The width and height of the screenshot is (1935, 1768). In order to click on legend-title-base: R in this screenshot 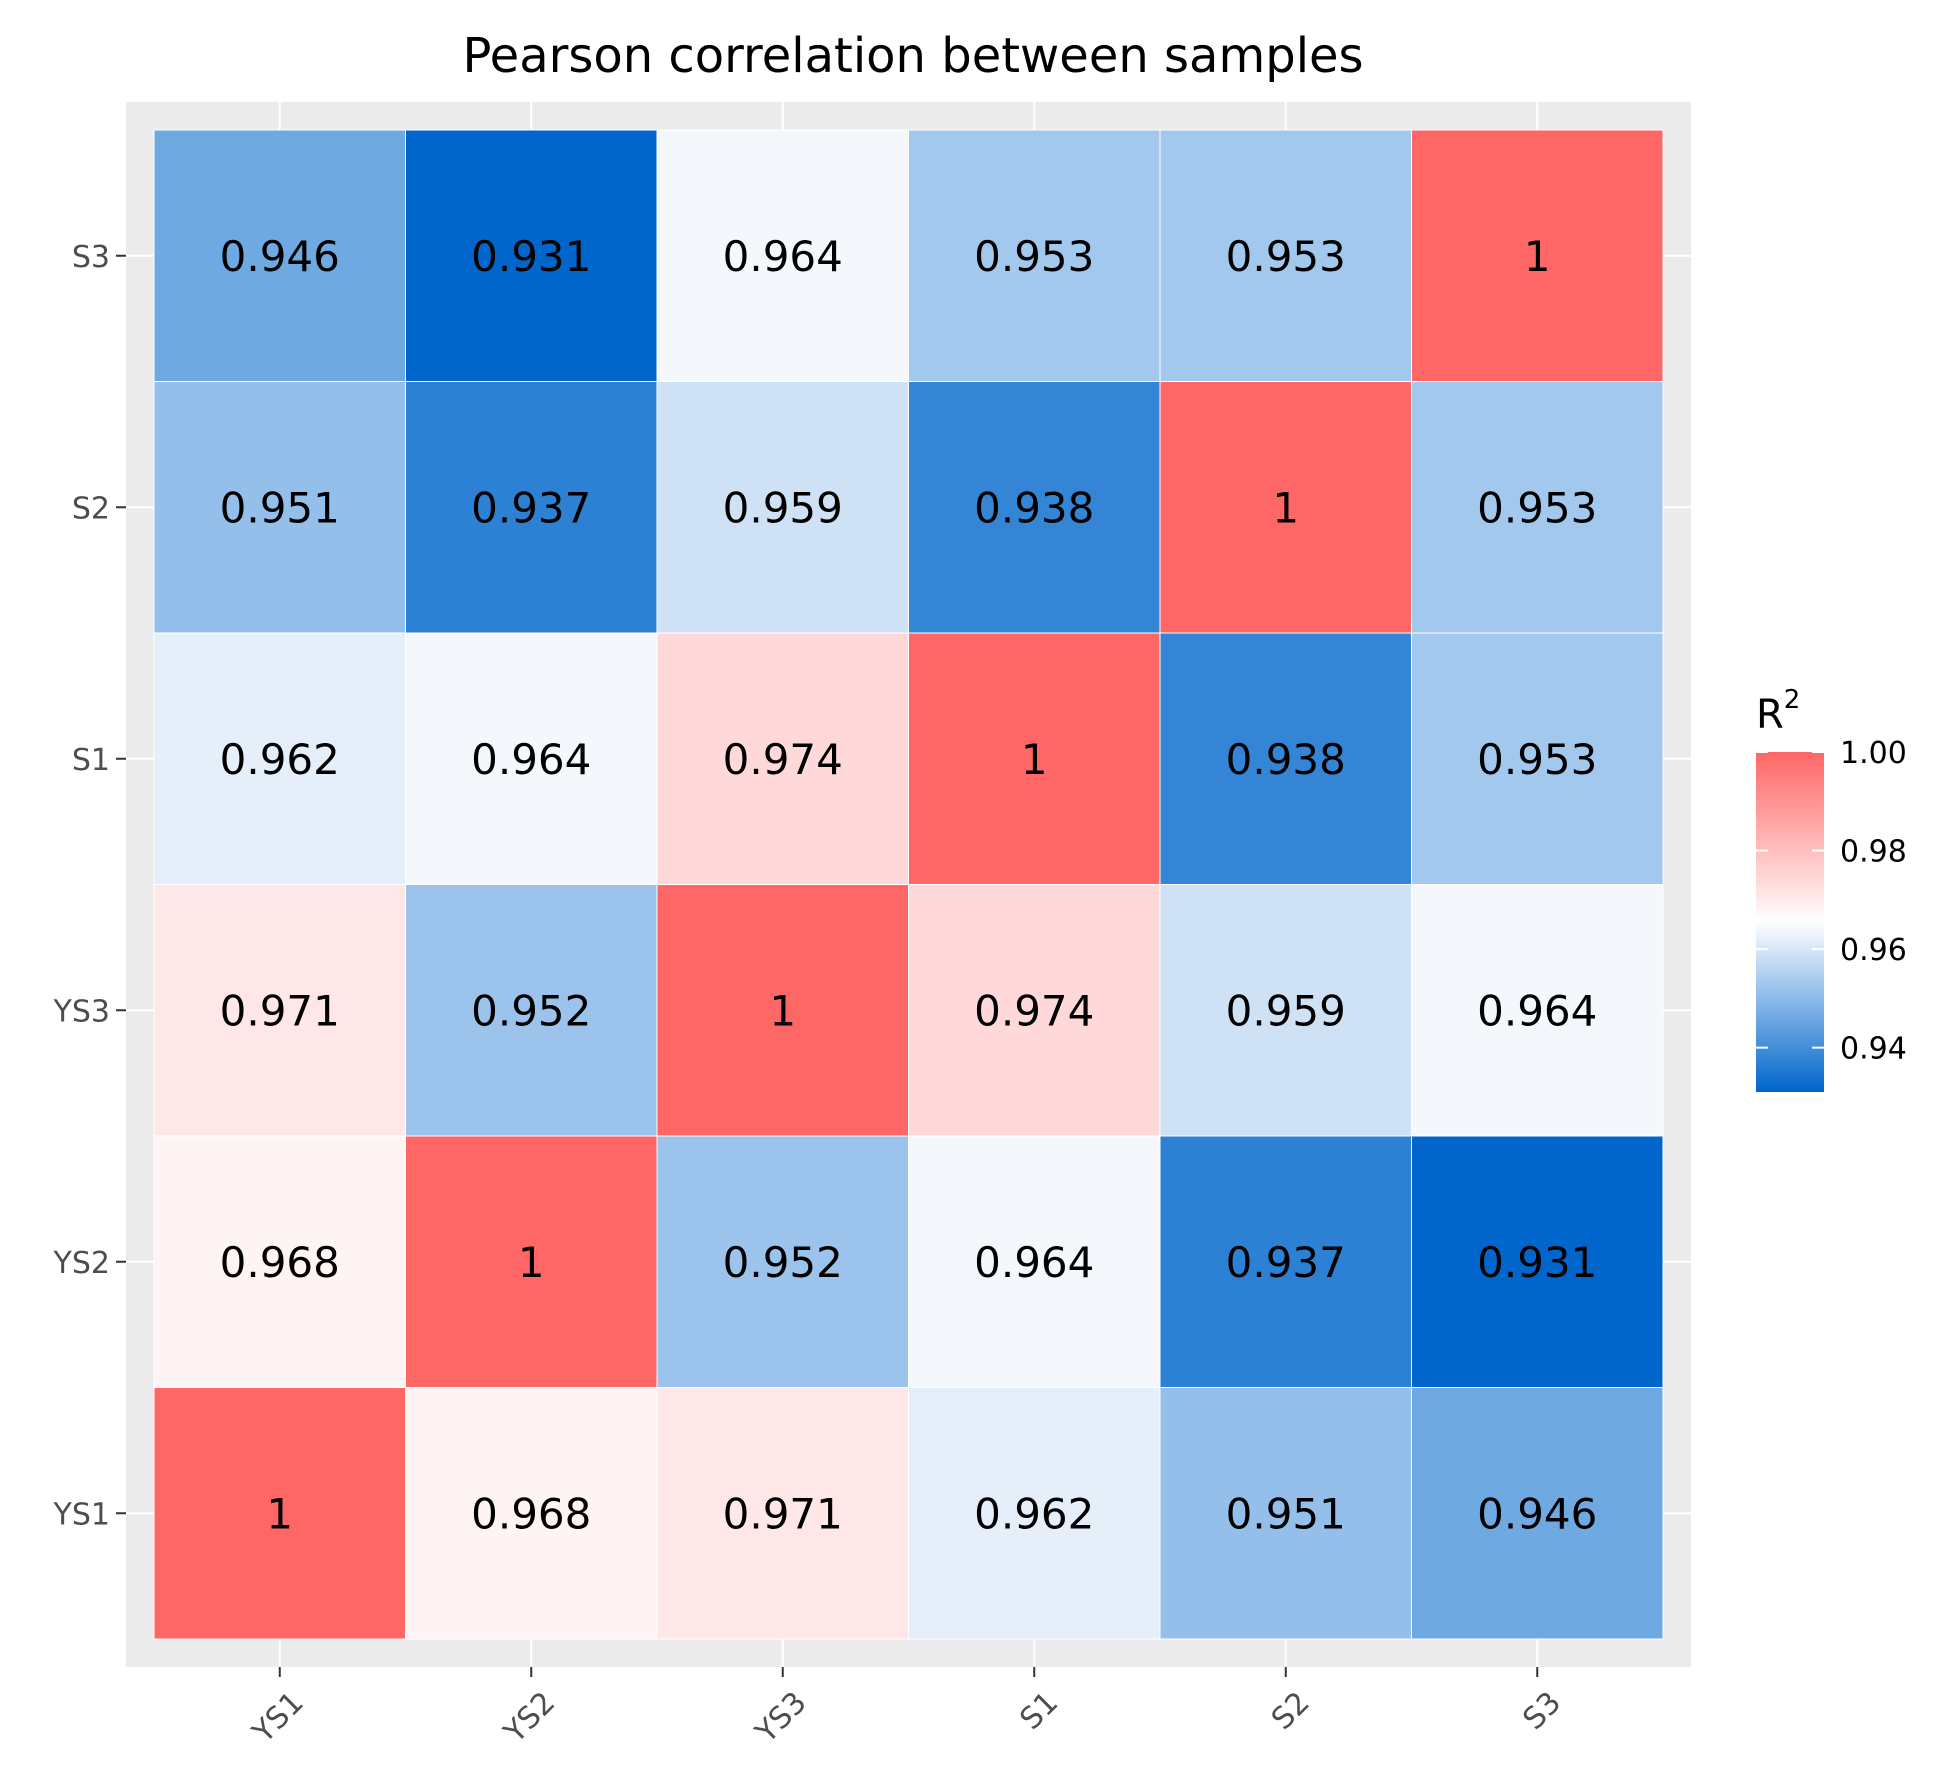, I will do `click(1770, 715)`.